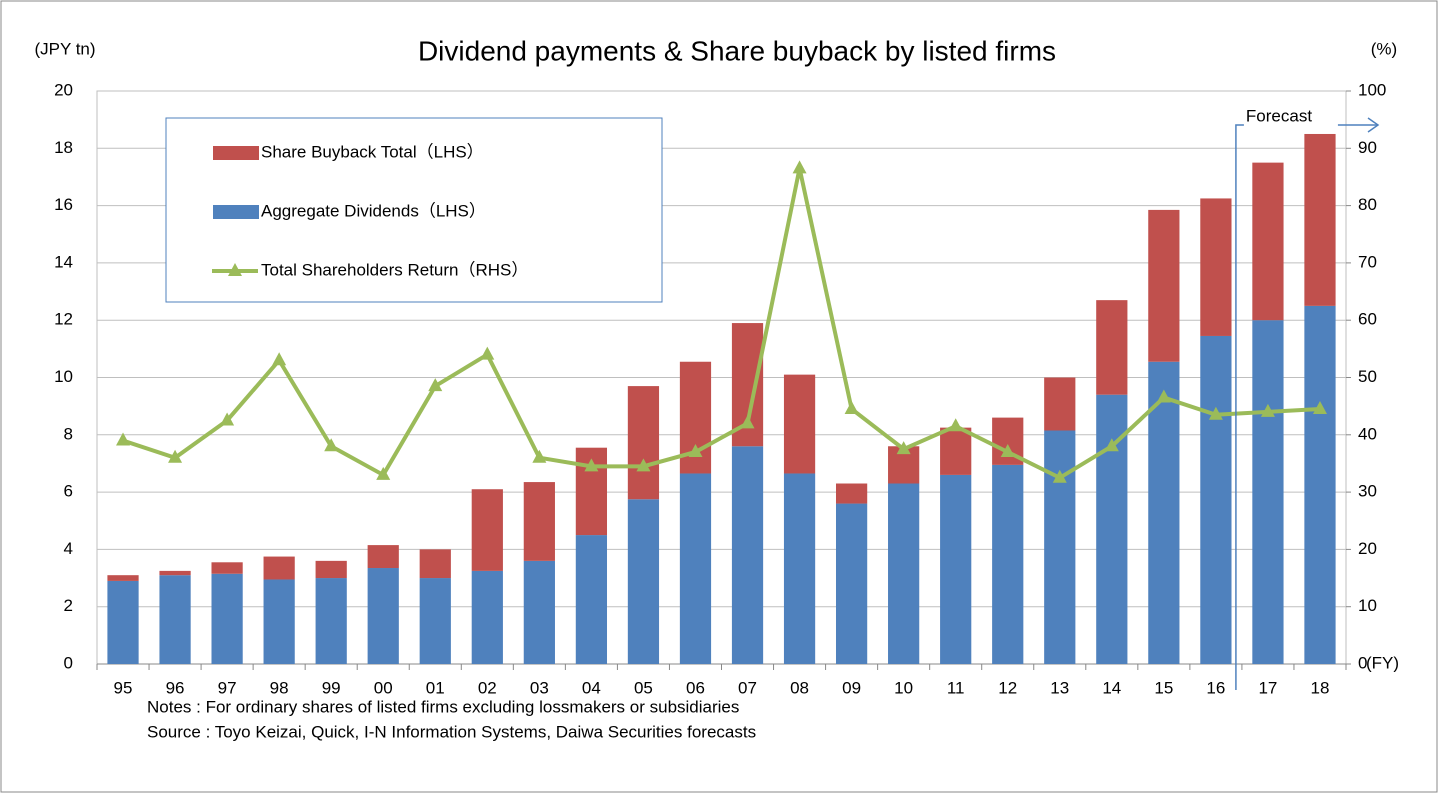 The image size is (1438, 793). I want to click on x-tick-label: 16, so click(1215, 687).